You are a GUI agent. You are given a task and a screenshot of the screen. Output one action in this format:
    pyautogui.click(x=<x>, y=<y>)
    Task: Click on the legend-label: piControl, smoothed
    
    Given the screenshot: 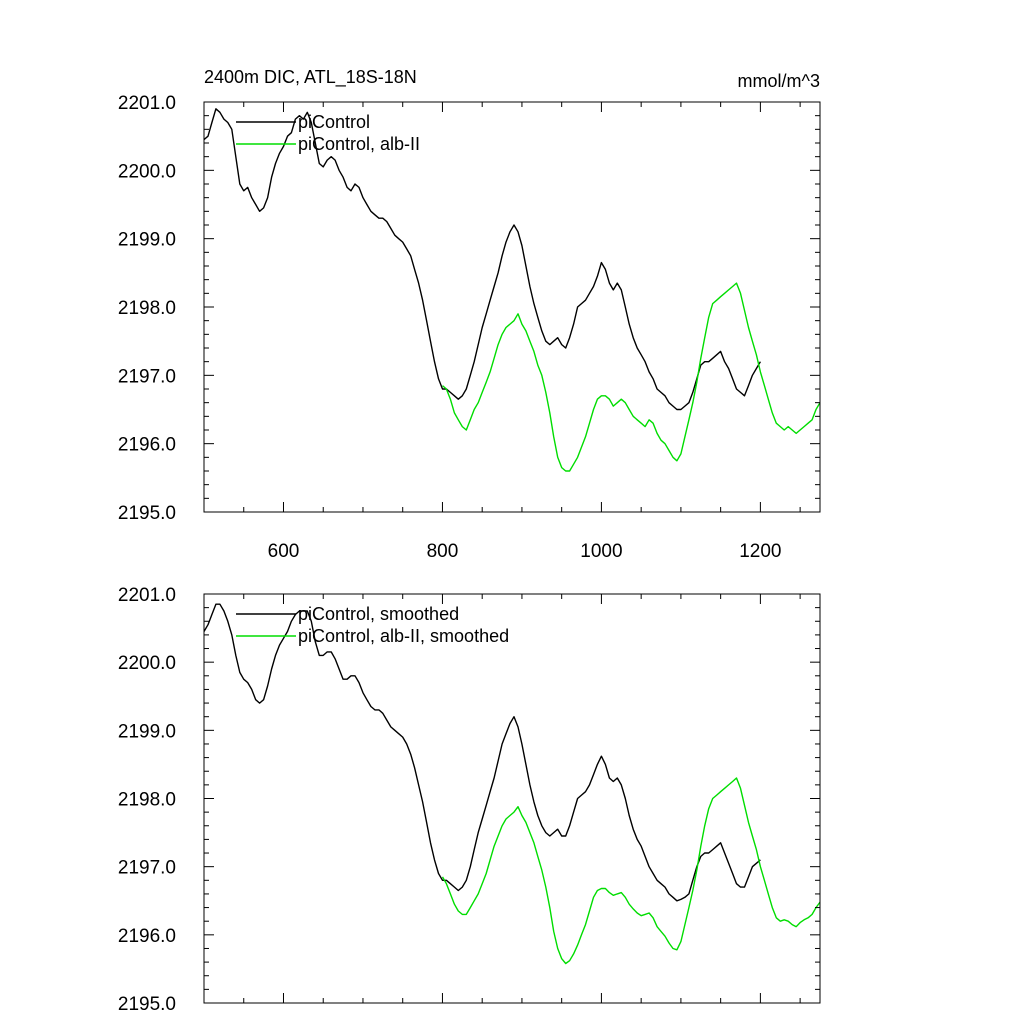 What is the action you would take?
    pyautogui.click(x=378, y=614)
    